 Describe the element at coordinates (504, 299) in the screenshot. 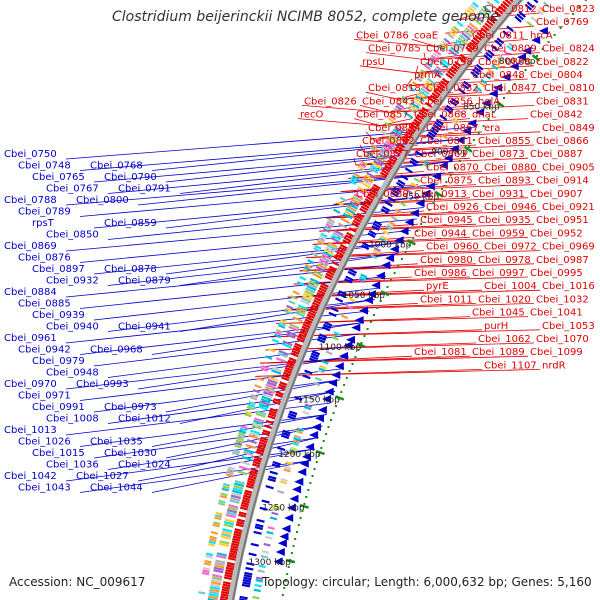

I see `gene-label-right: Cbei_1020` at that location.